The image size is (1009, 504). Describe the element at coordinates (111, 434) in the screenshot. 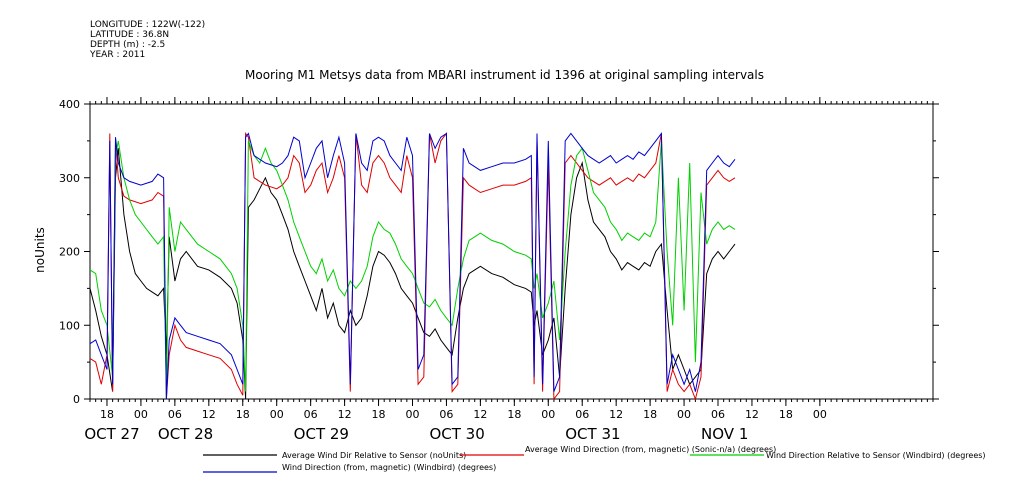

I see `day-label: OCT 27` at that location.